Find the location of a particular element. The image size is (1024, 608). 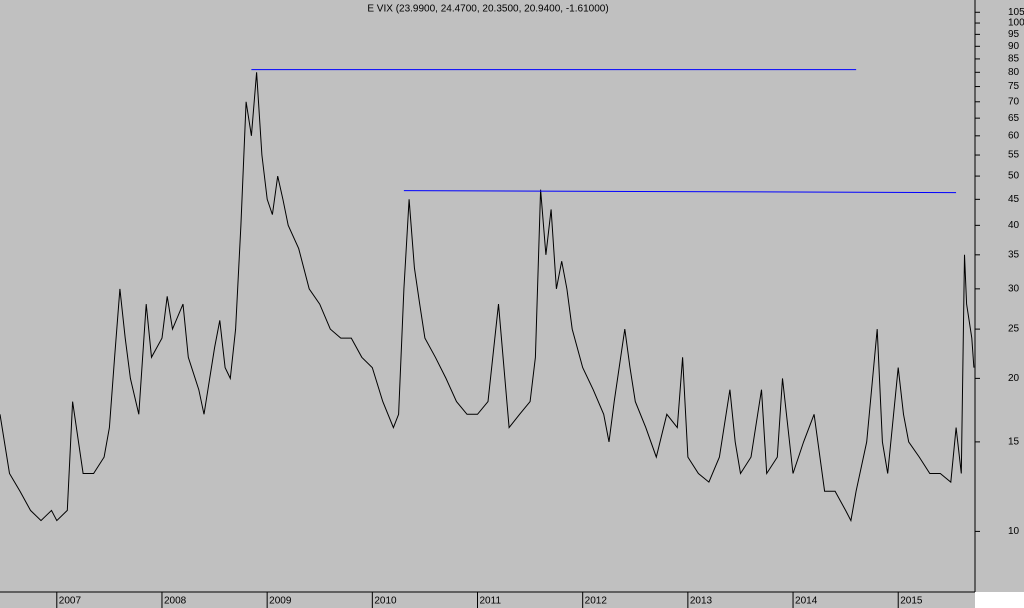

x-tick-label: 2008 is located at coordinates (175, 601).